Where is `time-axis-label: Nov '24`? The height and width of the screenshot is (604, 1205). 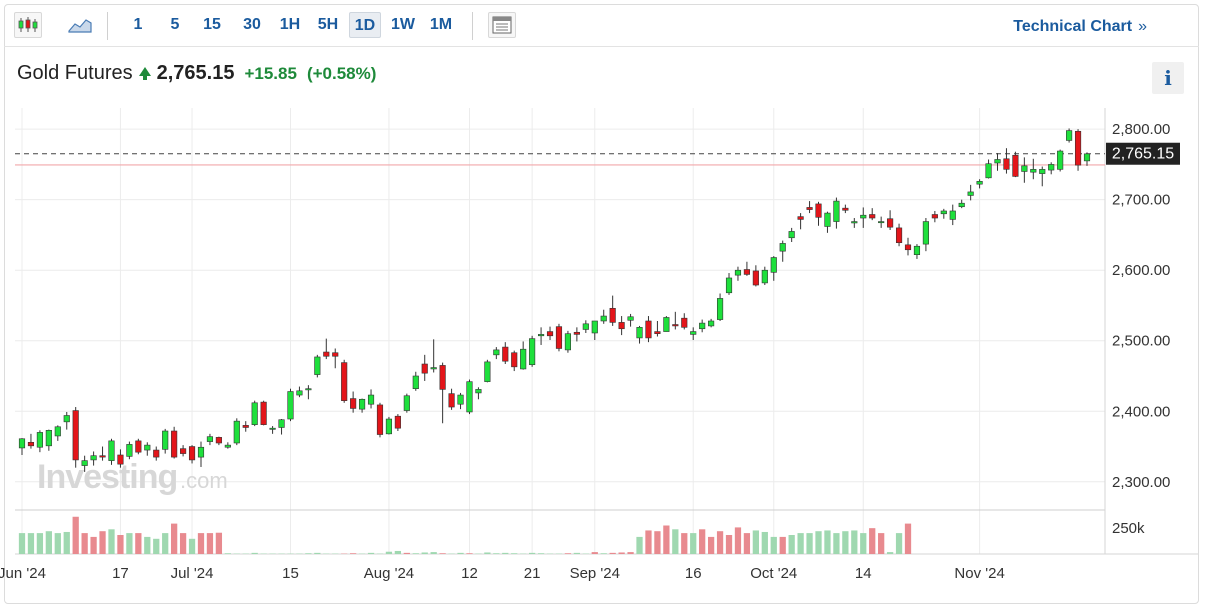
time-axis-label: Nov '24 is located at coordinates (979, 573).